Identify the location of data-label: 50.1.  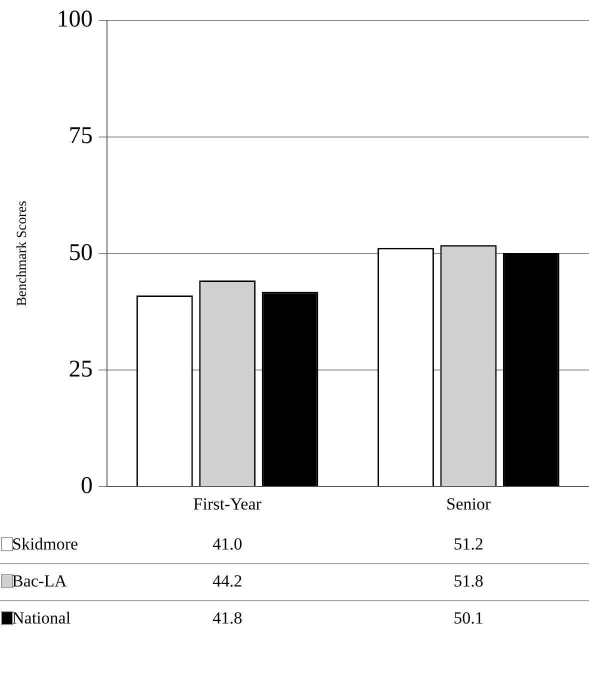
(469, 618).